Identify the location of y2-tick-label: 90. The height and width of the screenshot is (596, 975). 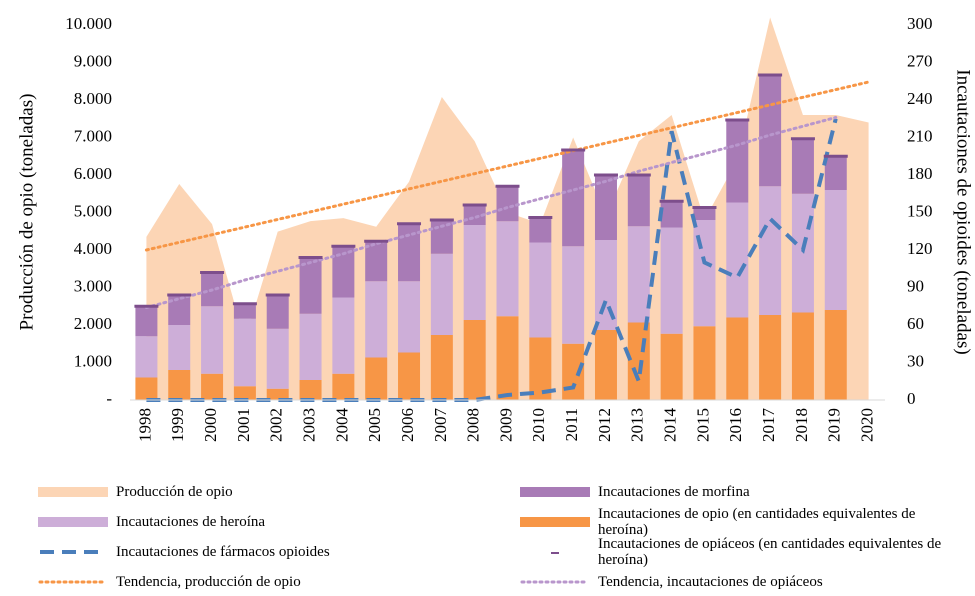
(915, 285).